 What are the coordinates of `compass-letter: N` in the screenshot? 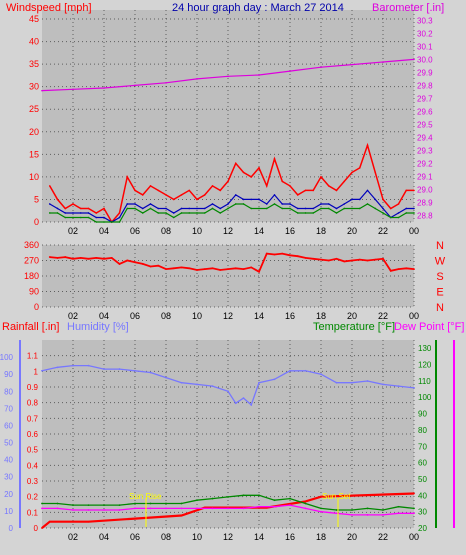 It's located at (440, 246).